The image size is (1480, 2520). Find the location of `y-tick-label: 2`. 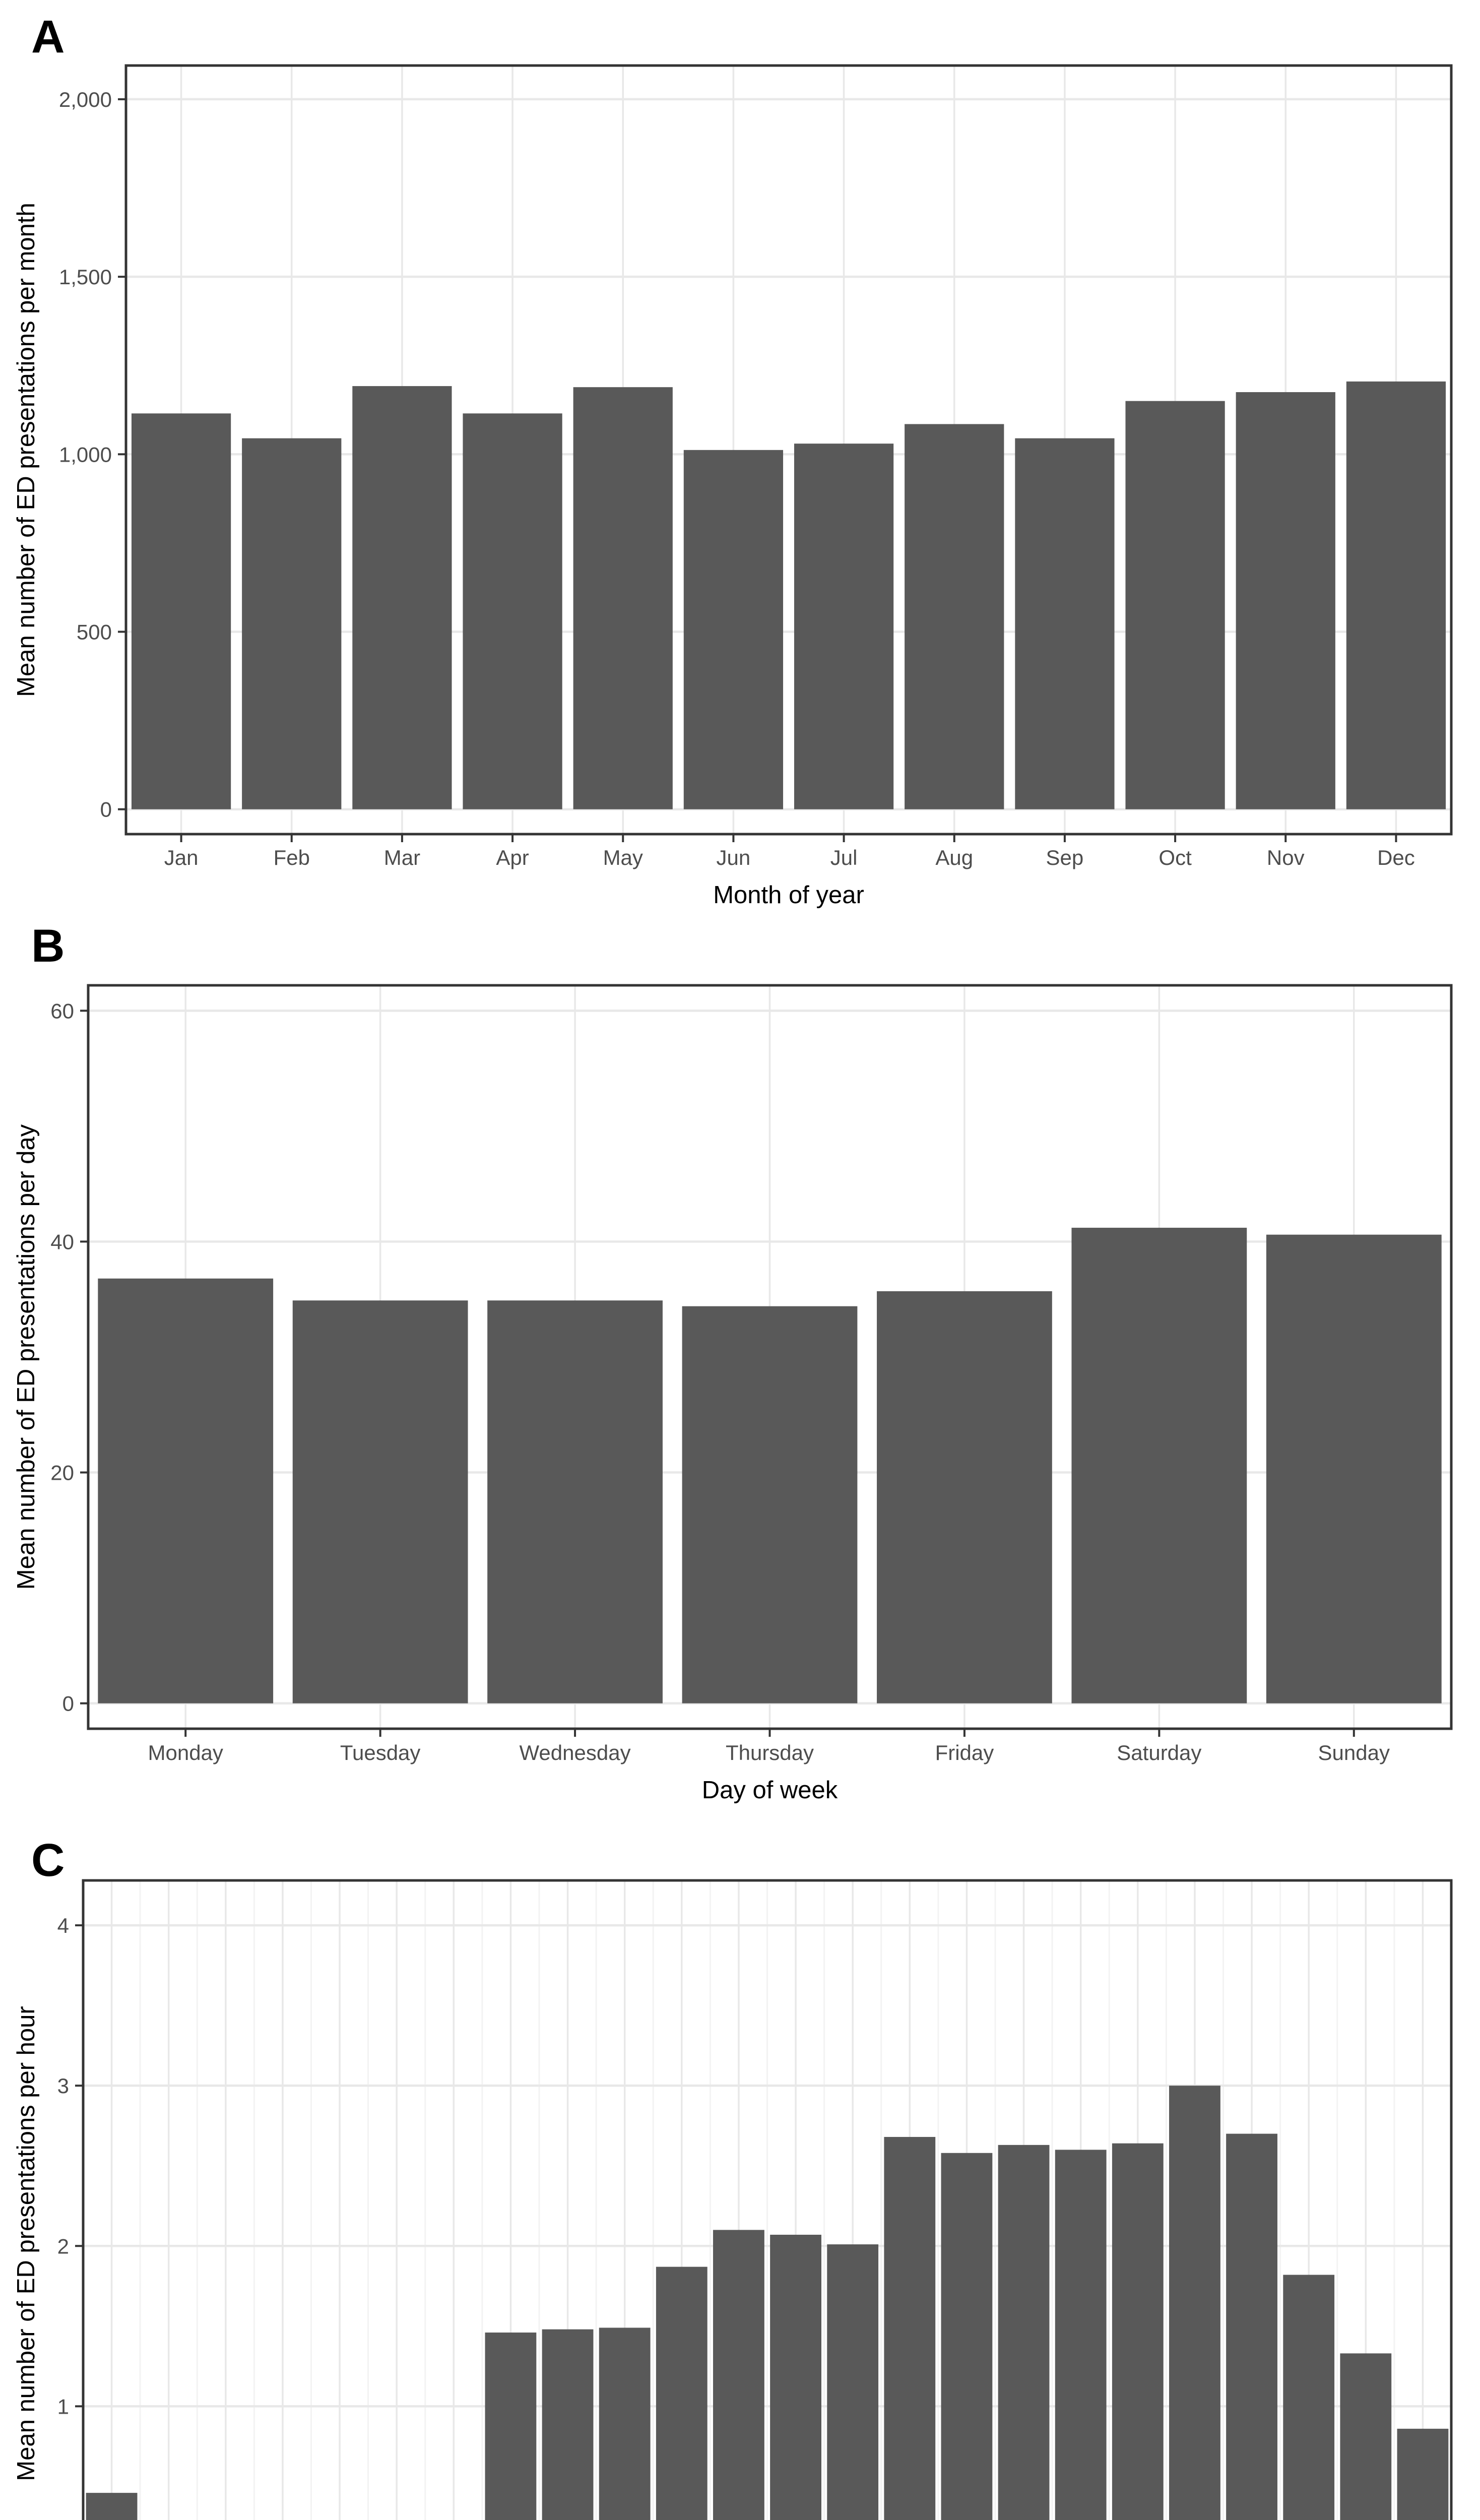

y-tick-label: 2 is located at coordinates (63, 2246).